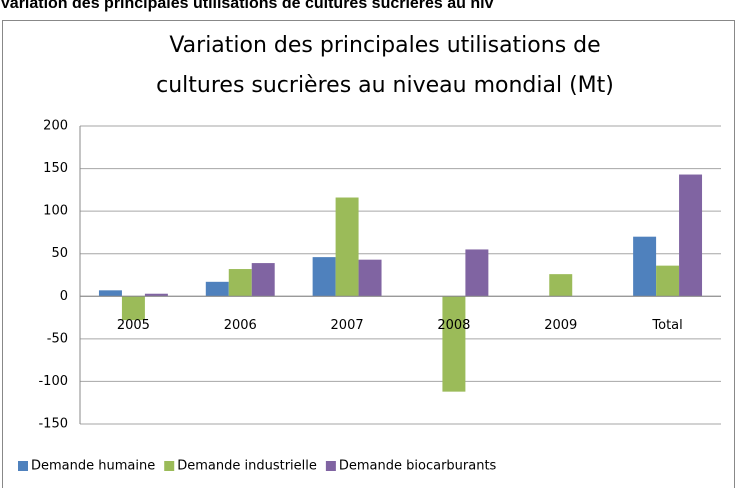  Describe the element at coordinates (560, 325) in the screenshot. I see `x-tick-label: 2009` at that location.